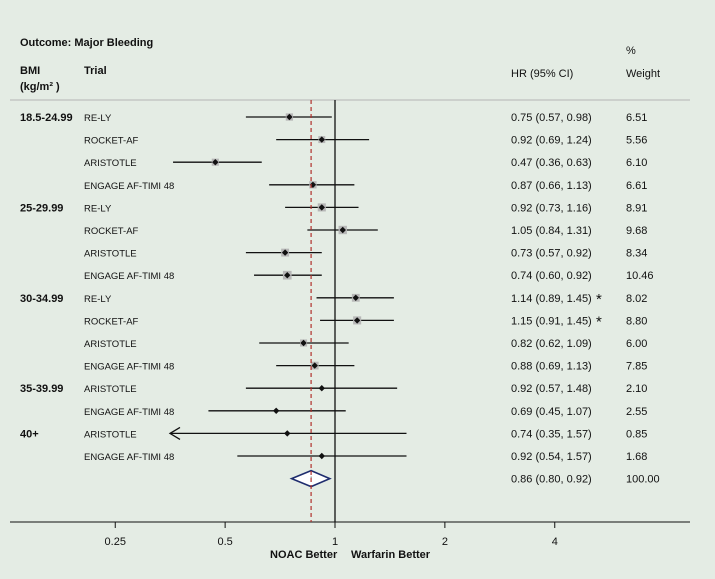 This screenshot has height=579, width=715. I want to click on weight-value: 6.00, so click(636, 344).